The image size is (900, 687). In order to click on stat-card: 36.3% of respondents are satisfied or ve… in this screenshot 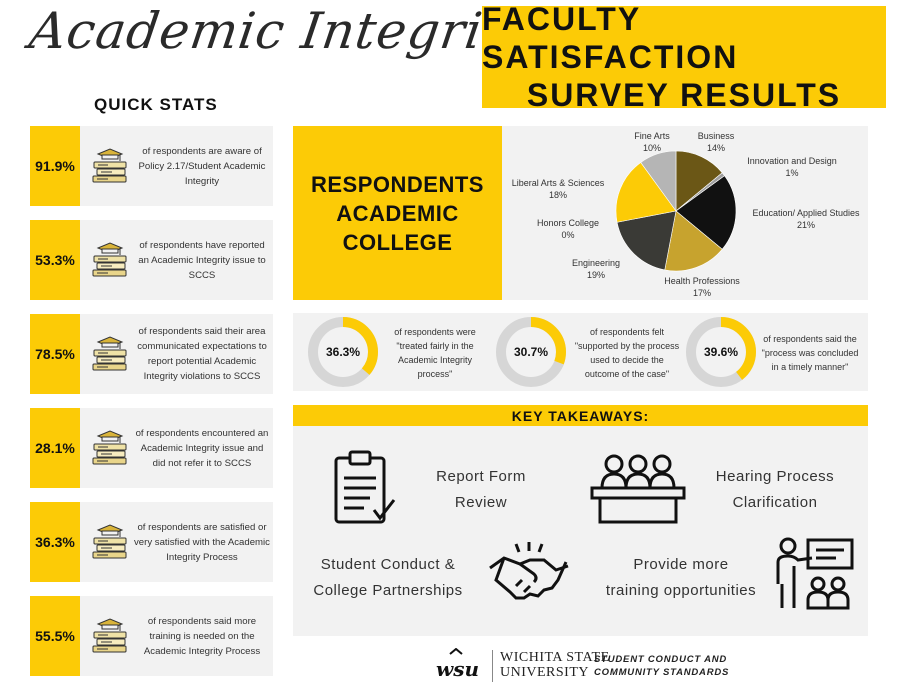, I will do `click(151, 542)`.